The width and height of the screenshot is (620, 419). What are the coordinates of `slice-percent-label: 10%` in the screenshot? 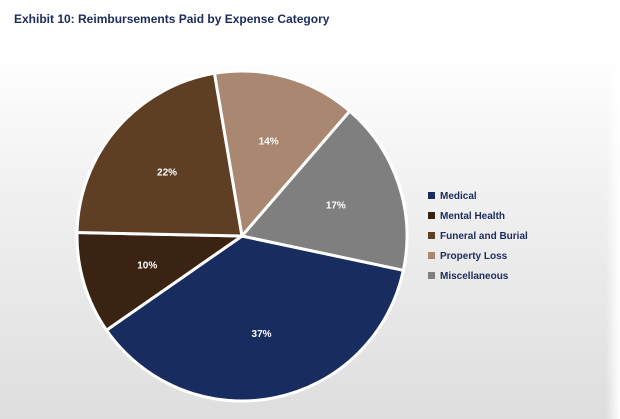 It's located at (147, 266).